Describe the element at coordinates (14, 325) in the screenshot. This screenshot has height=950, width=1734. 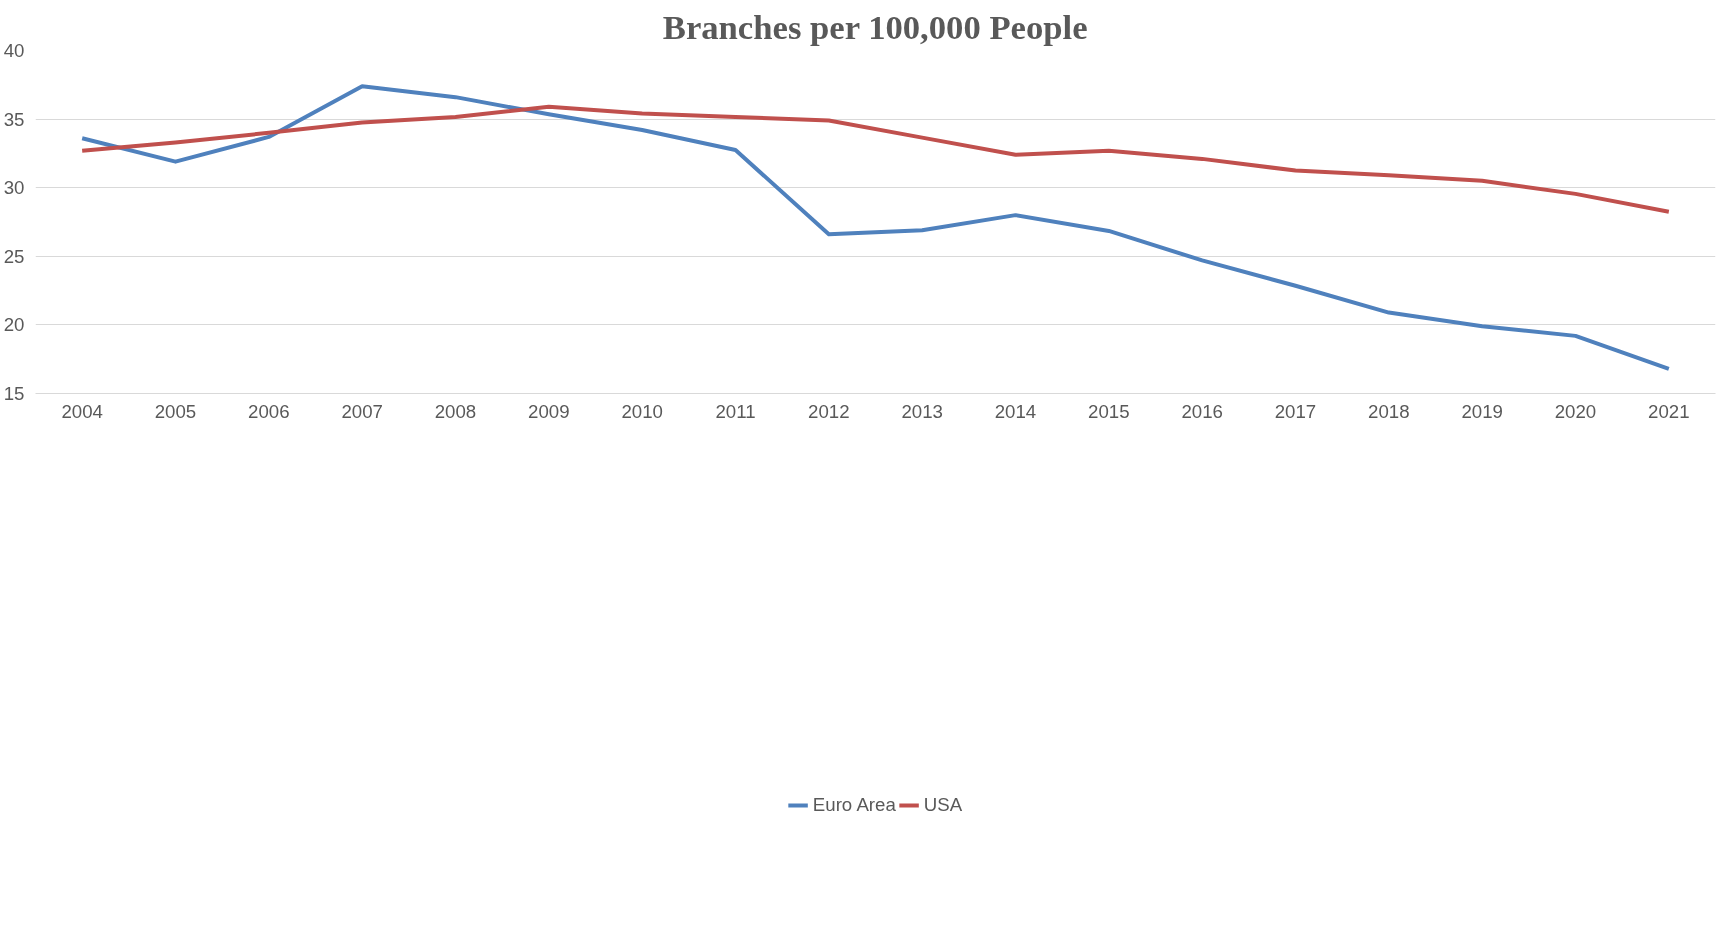
I see `y-tick-label: 20` at that location.